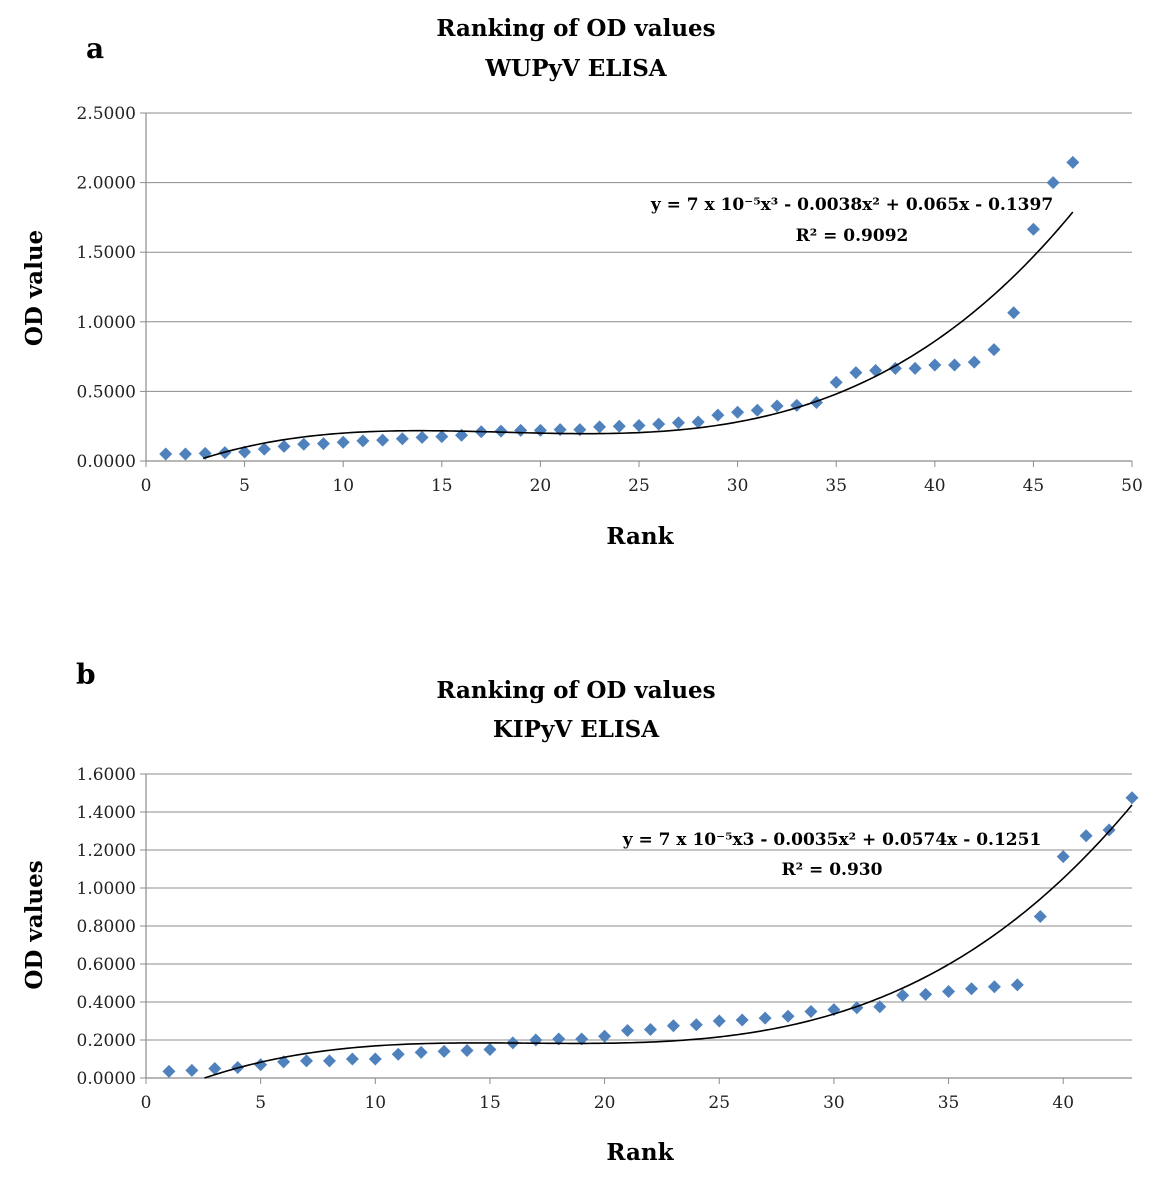 Image resolution: width=1166 pixels, height=1181 pixels. Describe the element at coordinates (106, 392) in the screenshot. I see `y-tick-label: 0.5000` at that location.